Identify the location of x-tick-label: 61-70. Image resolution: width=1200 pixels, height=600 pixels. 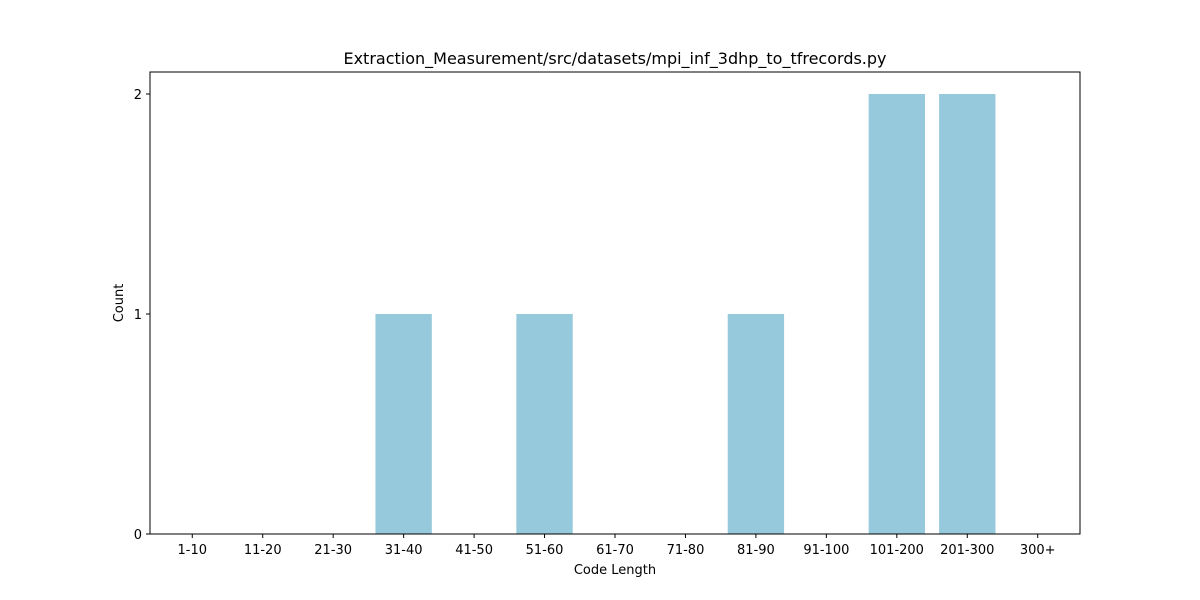
(615, 550).